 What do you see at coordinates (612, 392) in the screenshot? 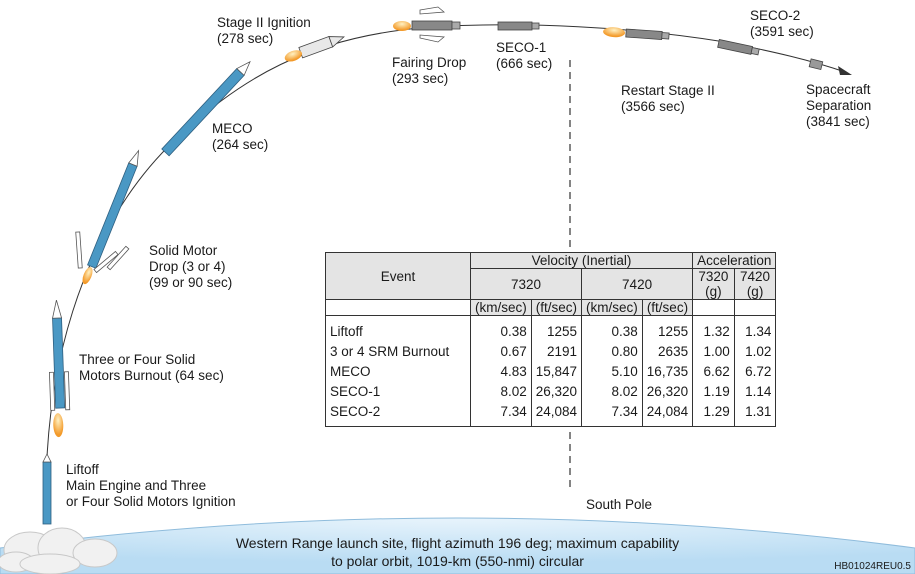
I see `cell-v7420-kms: 8.02` at bounding box center [612, 392].